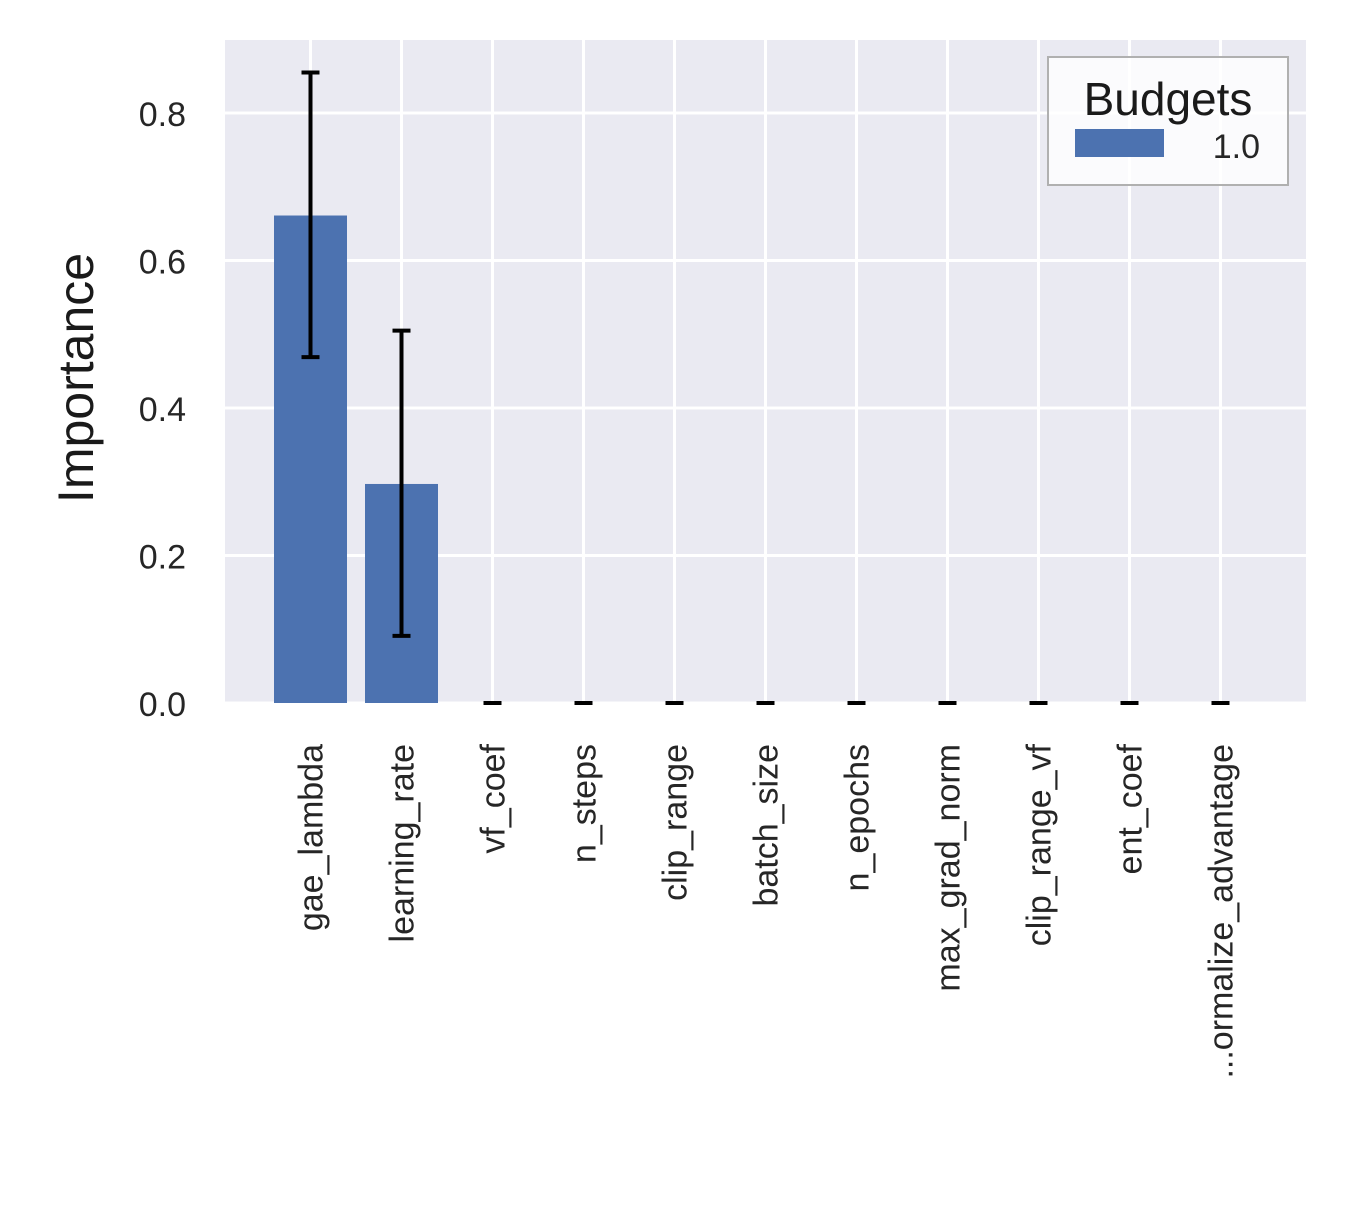  What do you see at coordinates (1236, 147) in the screenshot?
I see `legend-entry-label: 1.0` at bounding box center [1236, 147].